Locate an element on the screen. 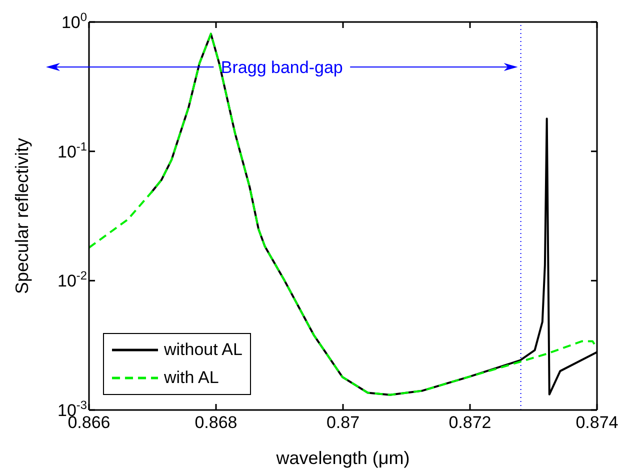 The width and height of the screenshot is (618, 474). x-tick-label: 0.872 is located at coordinates (470, 422).